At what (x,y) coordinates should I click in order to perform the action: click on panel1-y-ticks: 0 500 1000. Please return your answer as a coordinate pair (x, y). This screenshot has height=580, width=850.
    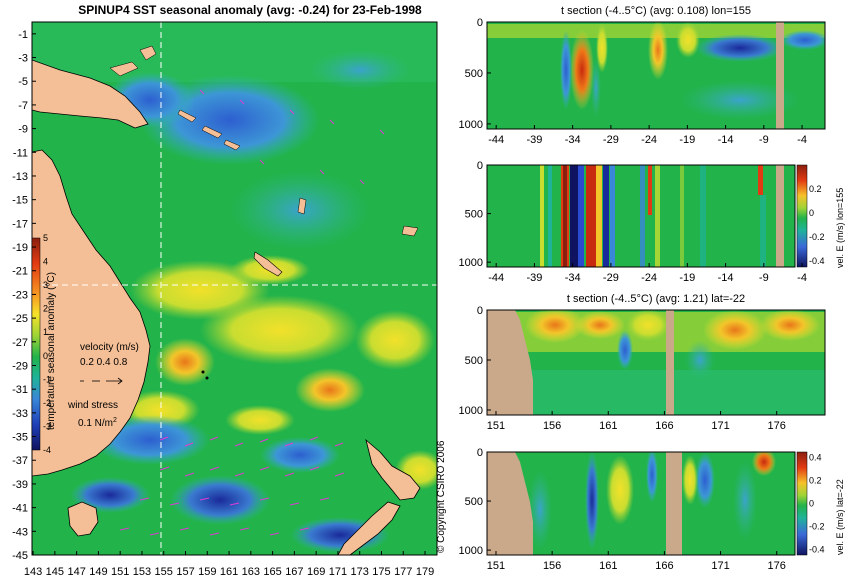
    Looking at the image, I should click on (475, 74).